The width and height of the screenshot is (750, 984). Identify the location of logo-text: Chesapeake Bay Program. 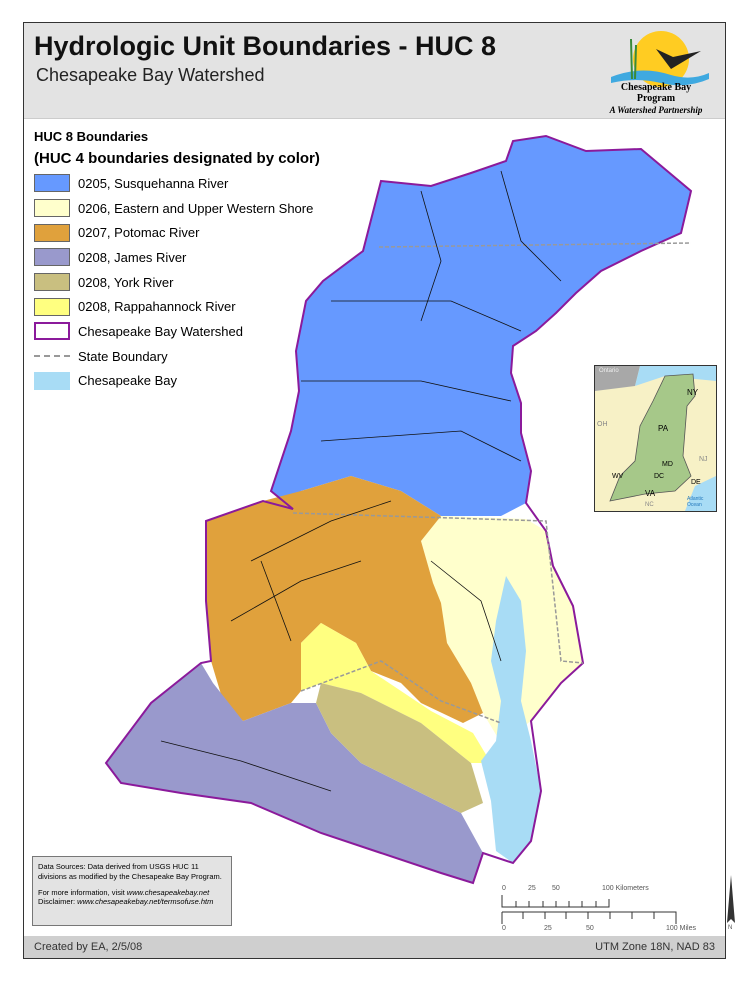
(656, 93).